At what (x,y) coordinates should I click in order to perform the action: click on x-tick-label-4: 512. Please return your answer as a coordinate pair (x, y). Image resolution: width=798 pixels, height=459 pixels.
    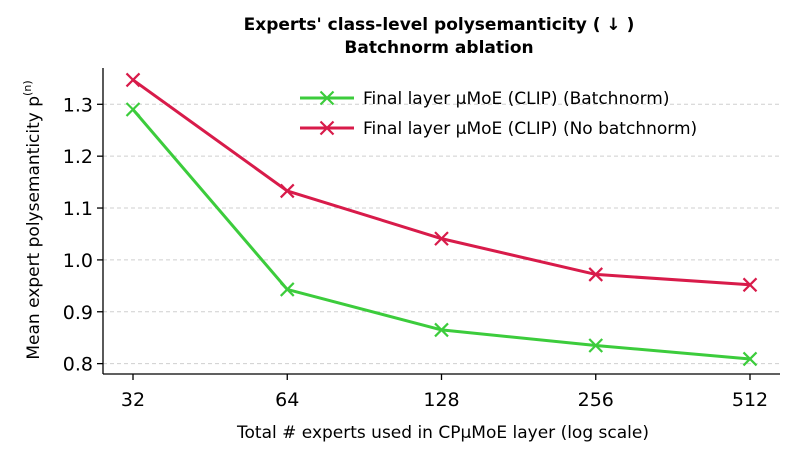
    Looking at the image, I should click on (750, 400).